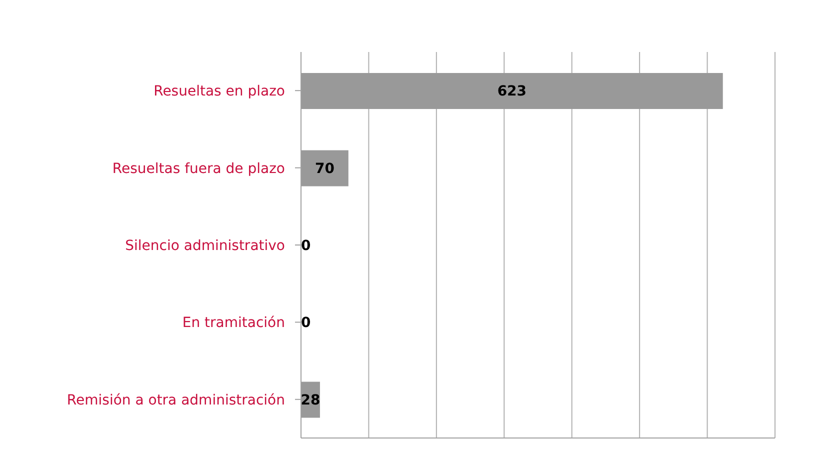 This screenshot has height=451, width=819. Describe the element at coordinates (198, 168) in the screenshot. I see `y-tick-label: Resueltas fuera de plazo` at that location.